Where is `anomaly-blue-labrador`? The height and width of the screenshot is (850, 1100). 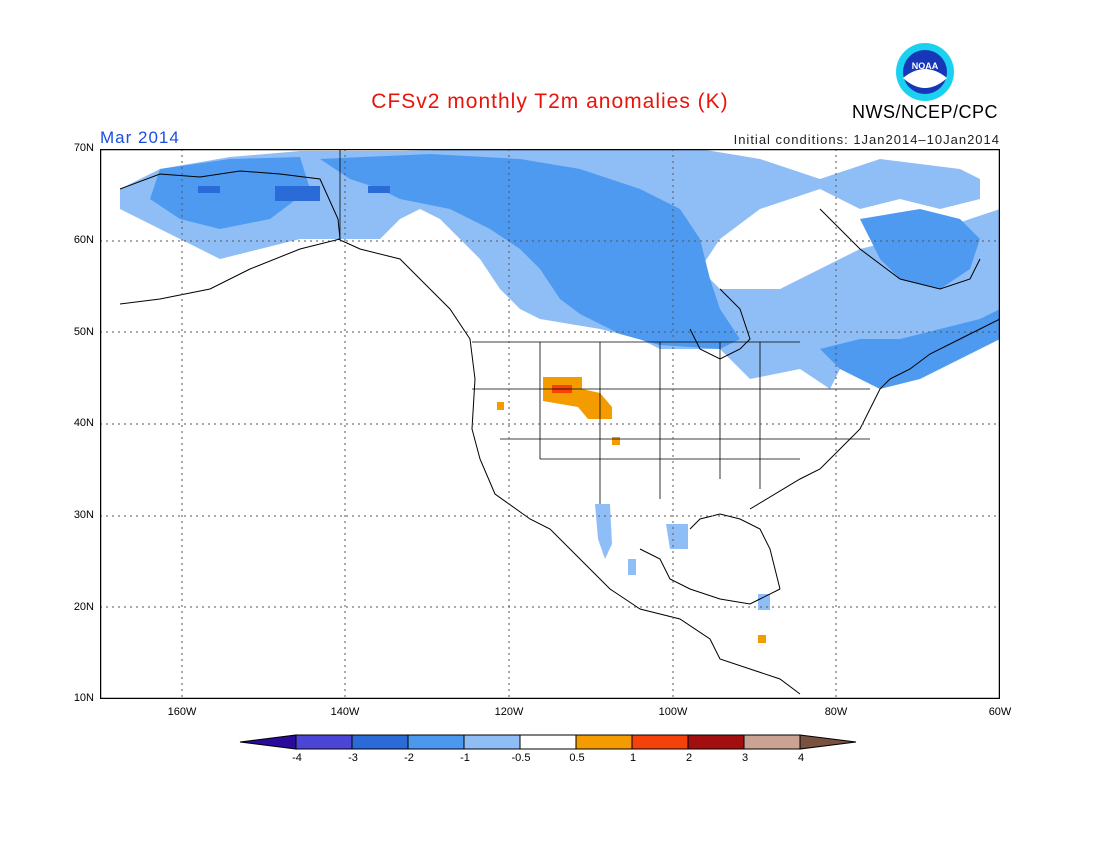 anomaly-blue-labrador is located at coordinates (920, 249).